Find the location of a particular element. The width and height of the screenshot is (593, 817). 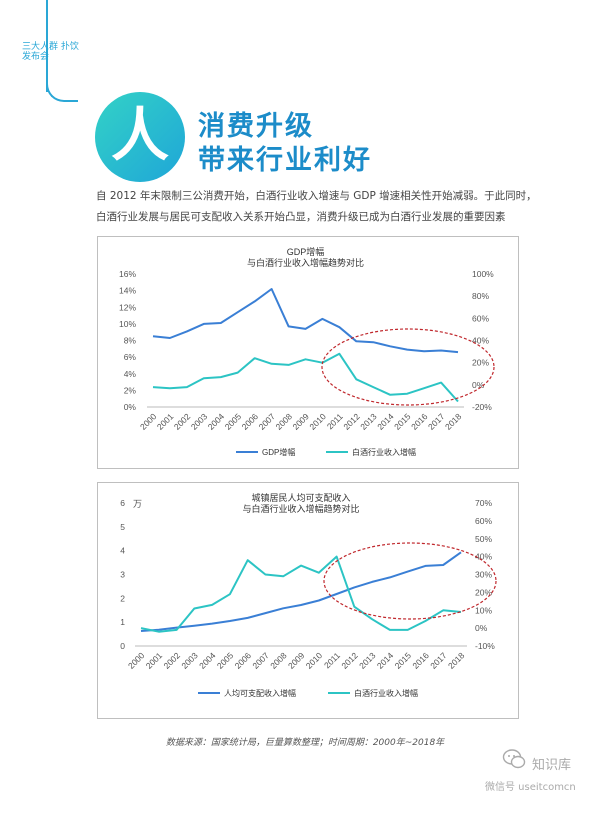

y-left-tick-label: 4% is located at coordinates (130, 374).